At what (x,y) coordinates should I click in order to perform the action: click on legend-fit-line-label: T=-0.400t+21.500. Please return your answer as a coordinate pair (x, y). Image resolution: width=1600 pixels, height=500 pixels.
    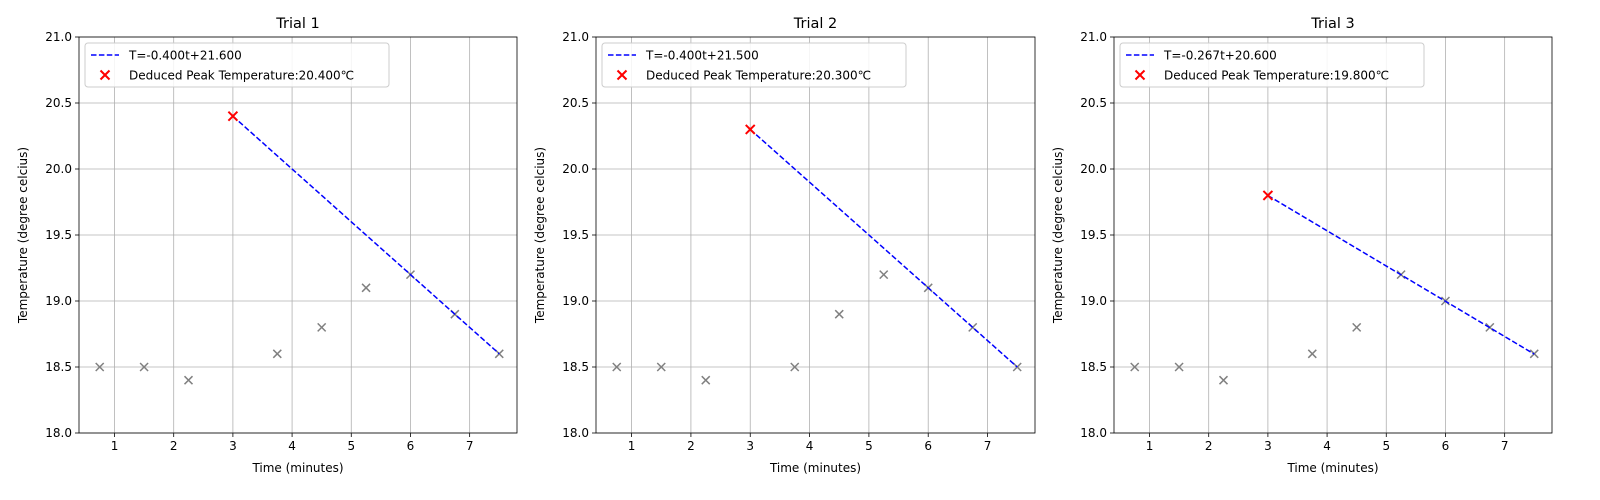
    Looking at the image, I should click on (702, 56).